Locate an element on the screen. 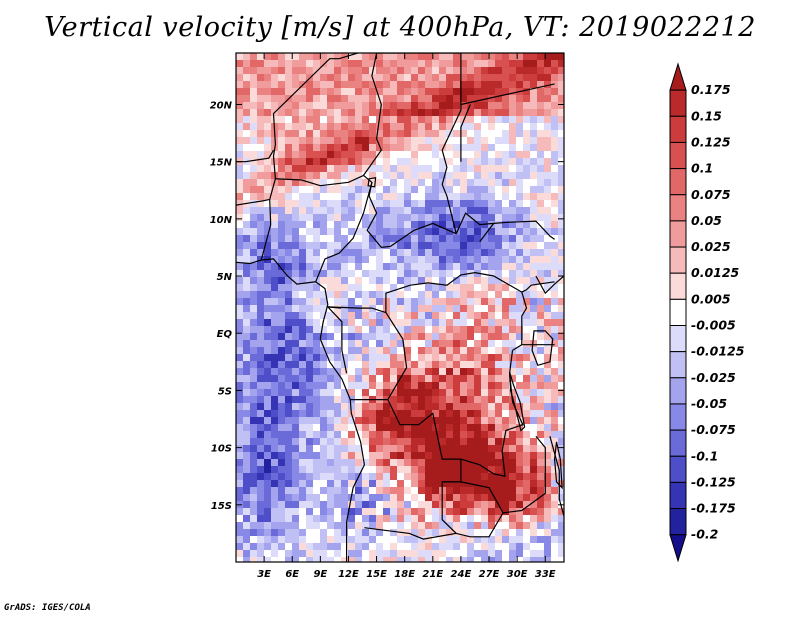 Image resolution: width=800 pixels, height=618 pixels. colorbar-swatch is located at coordinates (678, 155).